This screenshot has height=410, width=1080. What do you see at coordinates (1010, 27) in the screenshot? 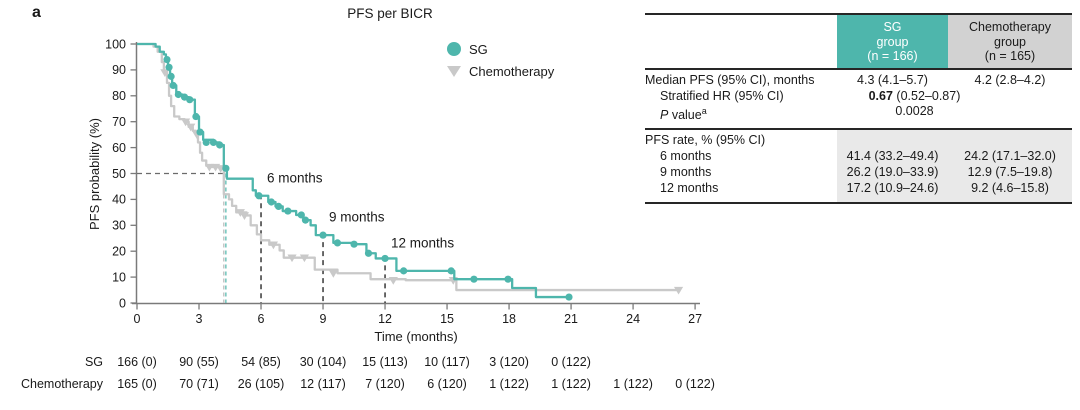
I see `chemo-header-line: Chemotherapy` at bounding box center [1010, 27].